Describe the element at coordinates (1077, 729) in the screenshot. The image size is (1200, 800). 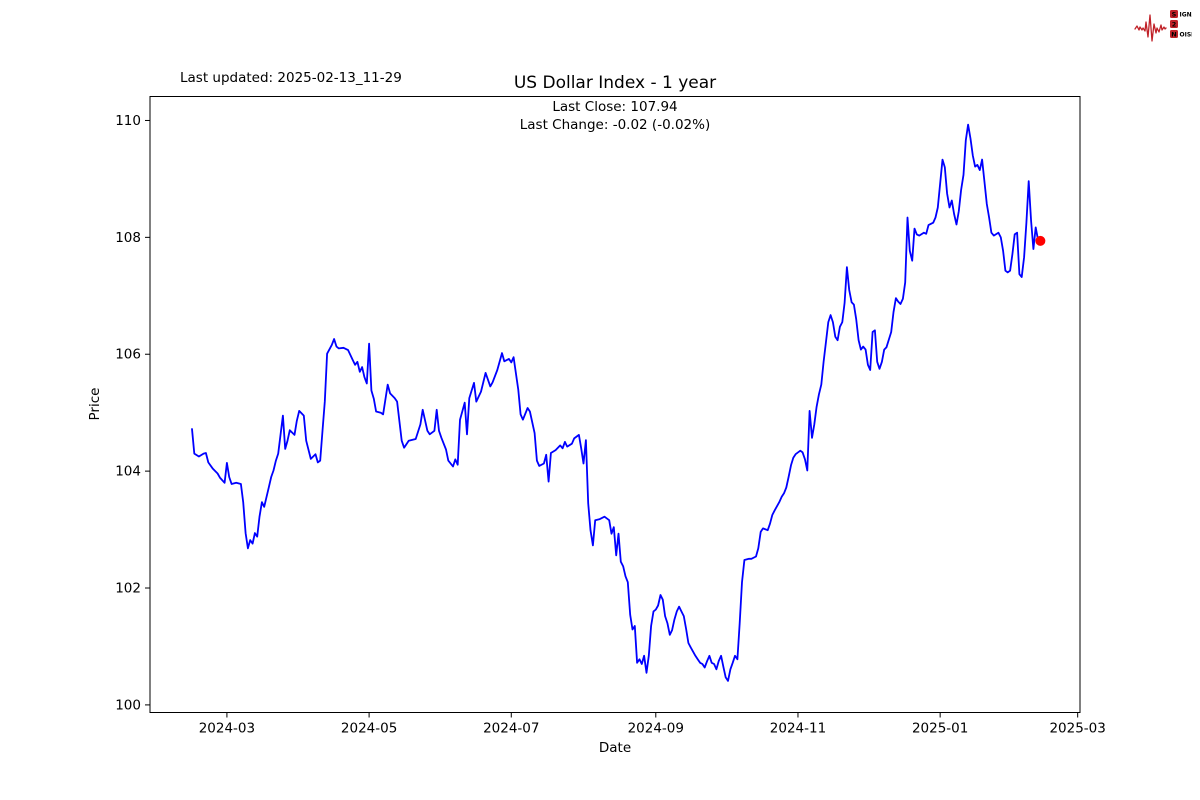
I see `x-tick-label: 2025-03` at that location.